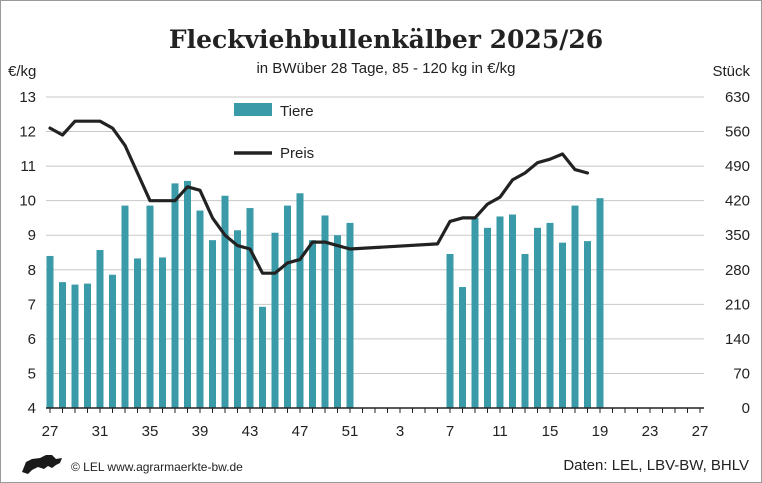 The height and width of the screenshot is (483, 762). I want to click on y-right-tick-label: 210, so click(737, 304).